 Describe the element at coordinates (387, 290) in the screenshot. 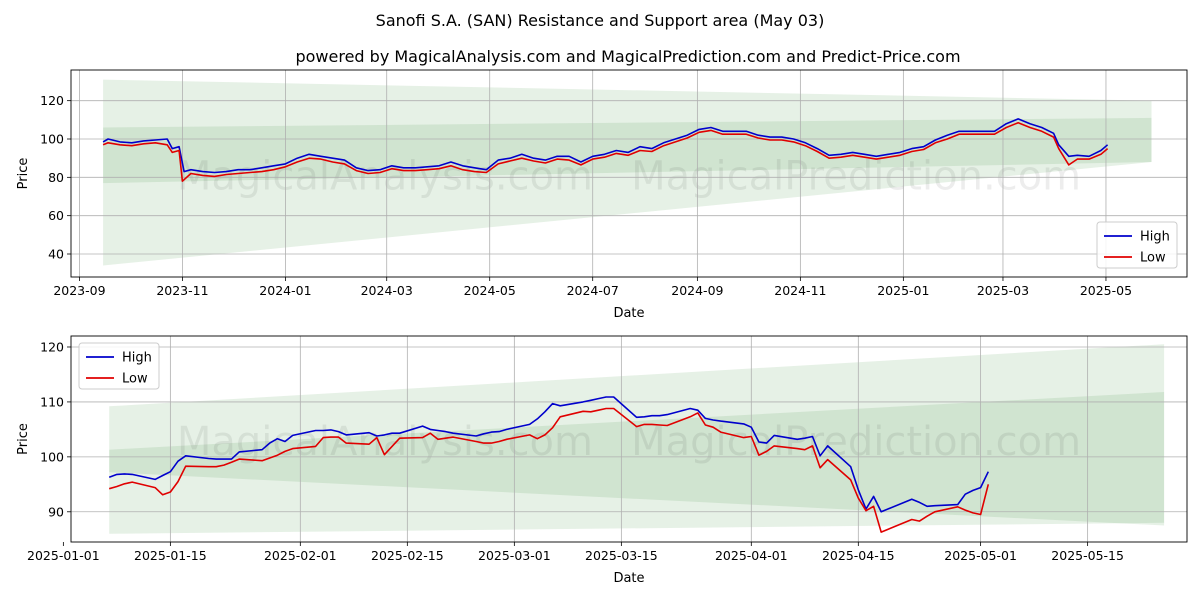

I see `x-tick-label: 2024-03` at that location.